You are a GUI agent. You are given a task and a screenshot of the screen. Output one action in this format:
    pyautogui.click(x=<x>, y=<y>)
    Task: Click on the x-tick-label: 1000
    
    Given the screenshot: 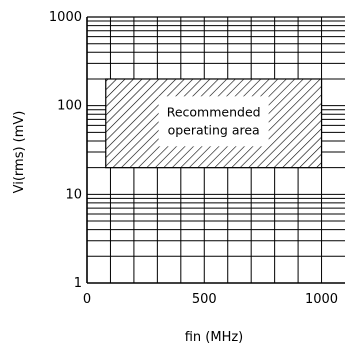 What is the action you would take?
    pyautogui.click(x=321, y=299)
    